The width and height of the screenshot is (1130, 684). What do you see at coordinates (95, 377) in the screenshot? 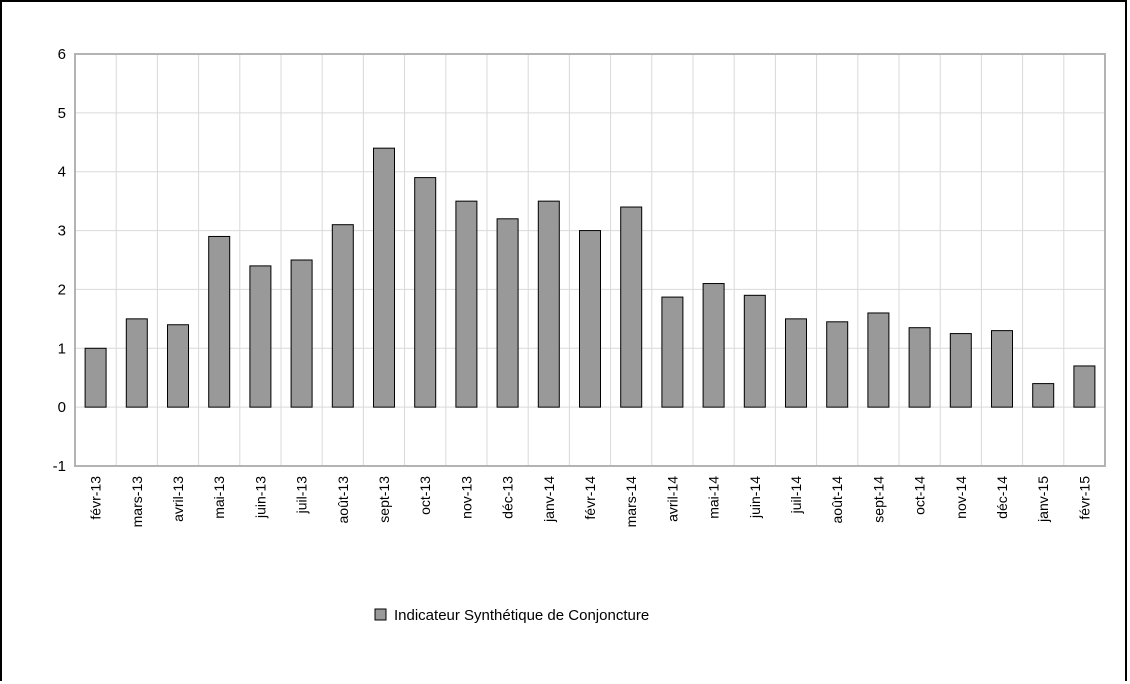
I see `bar-févr-13` at bounding box center [95, 377].